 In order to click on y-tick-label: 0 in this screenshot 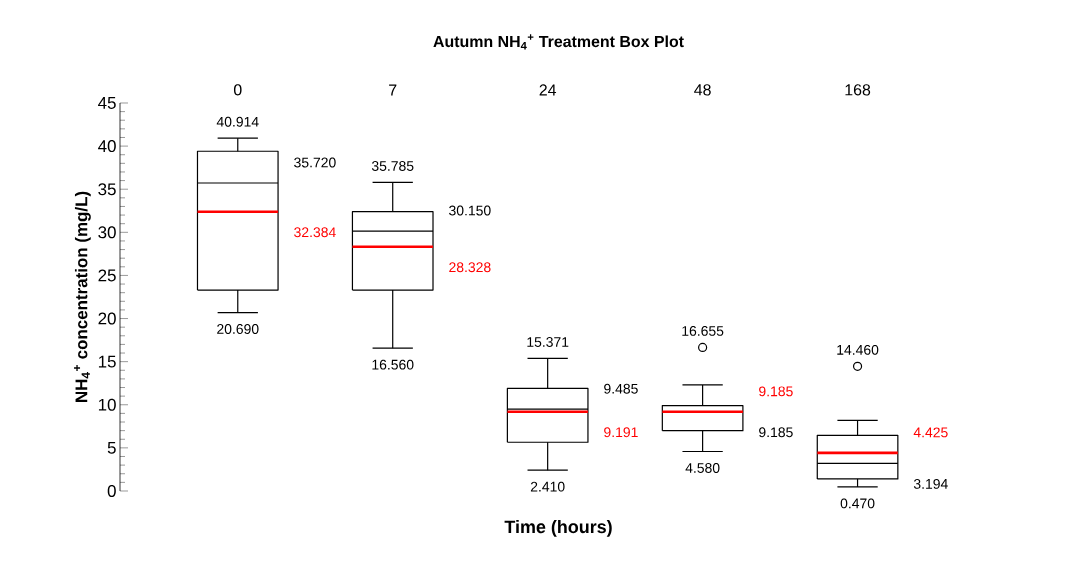, I will do `click(111, 490)`.